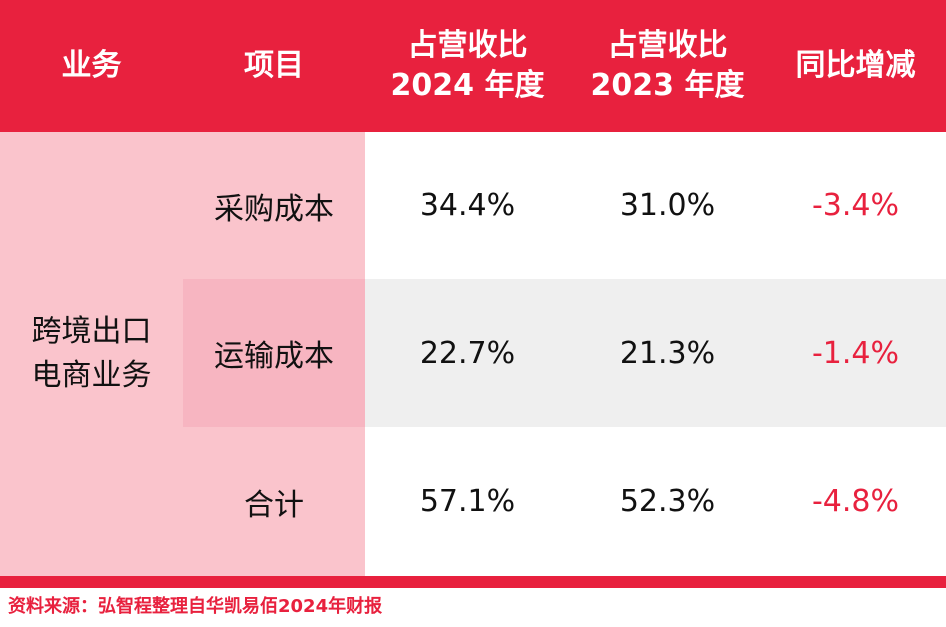 This screenshot has height=627, width=946. I want to click on table-row-item: 采购成本, so click(274, 205).